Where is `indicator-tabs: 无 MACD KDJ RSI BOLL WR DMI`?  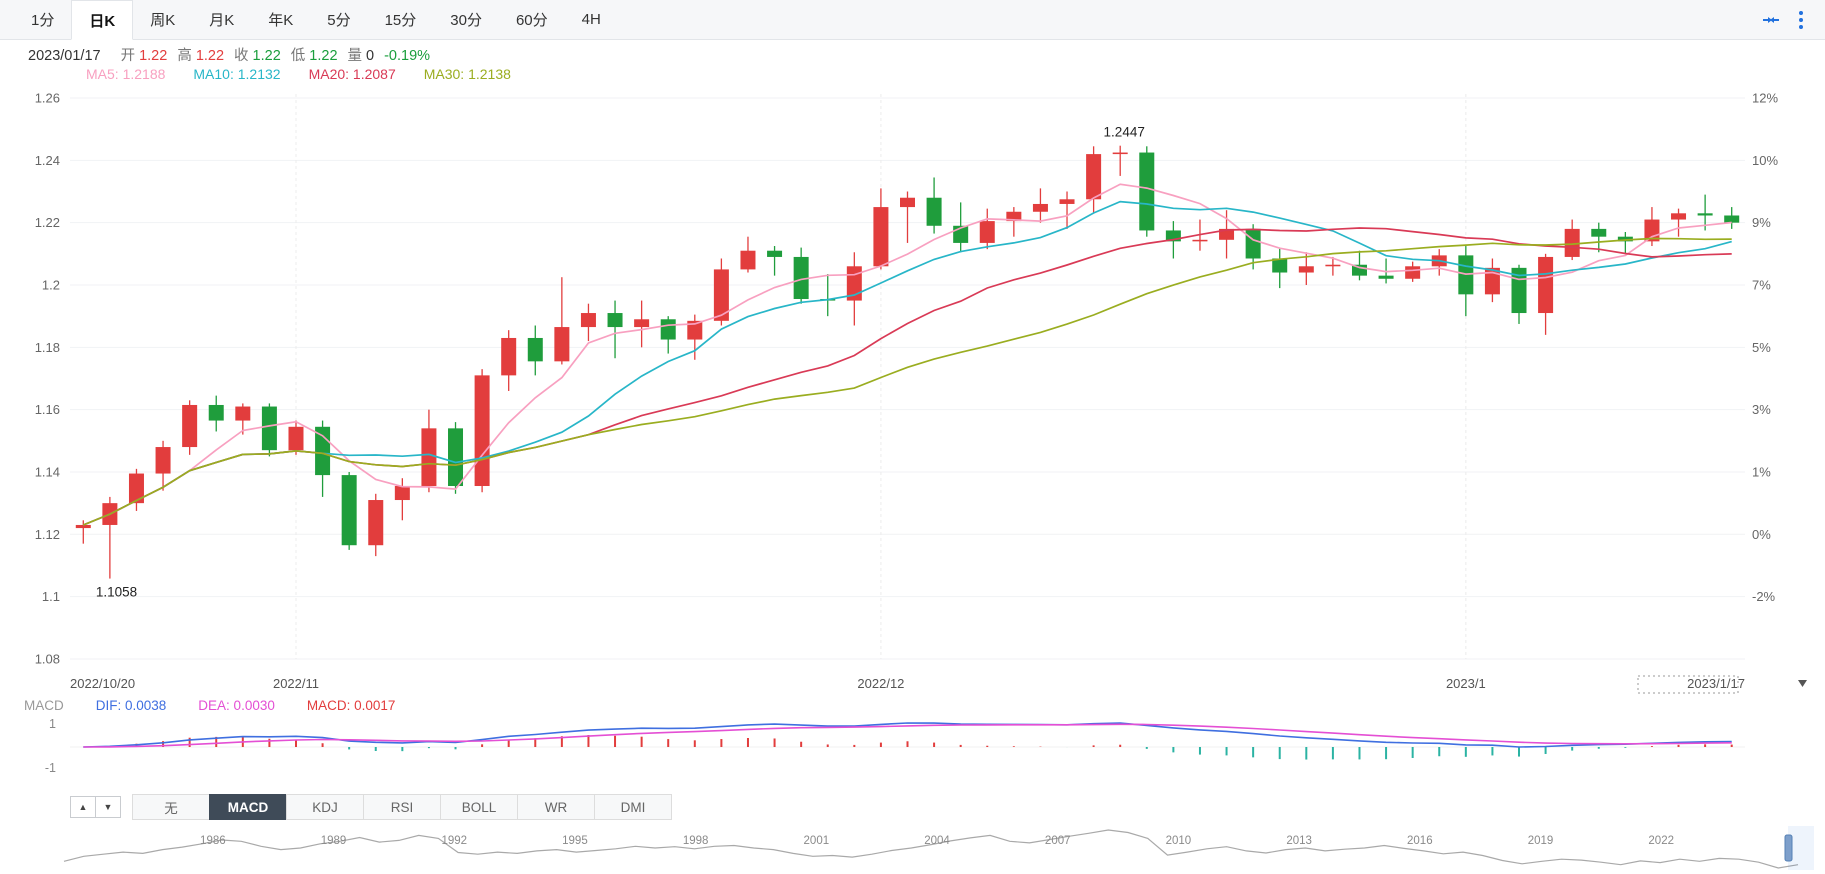 indicator-tabs: 无 MACD KDJ RSI BOLL WR DMI is located at coordinates (402, 807).